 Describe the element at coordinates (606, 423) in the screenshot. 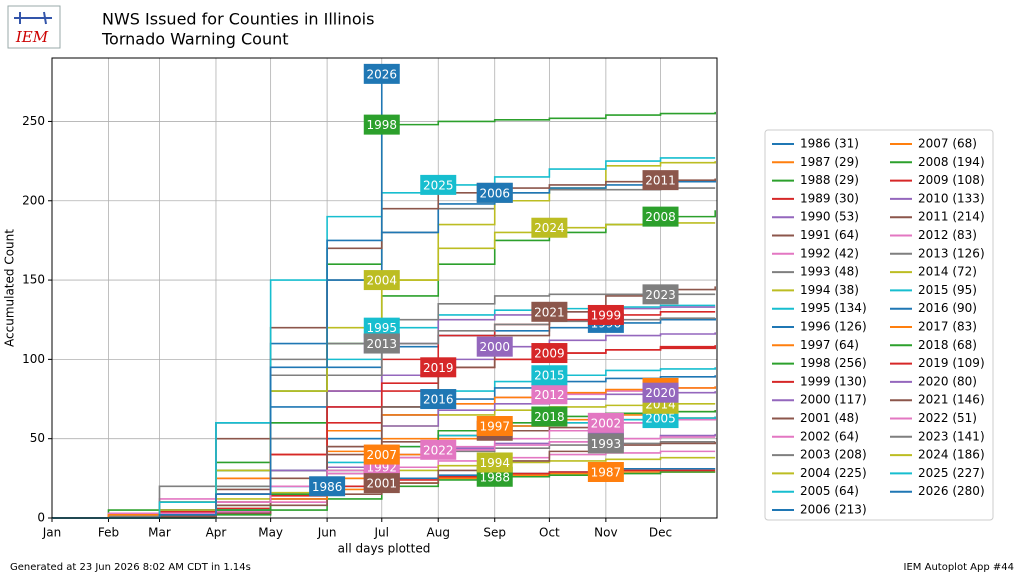

I see `year-label: 2002` at that location.